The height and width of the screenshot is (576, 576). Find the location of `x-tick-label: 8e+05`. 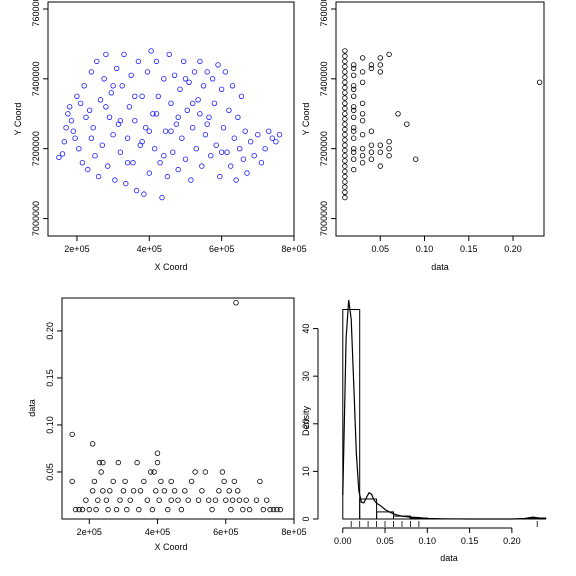

x-tick-label: 8e+05 is located at coordinates (293, 532).